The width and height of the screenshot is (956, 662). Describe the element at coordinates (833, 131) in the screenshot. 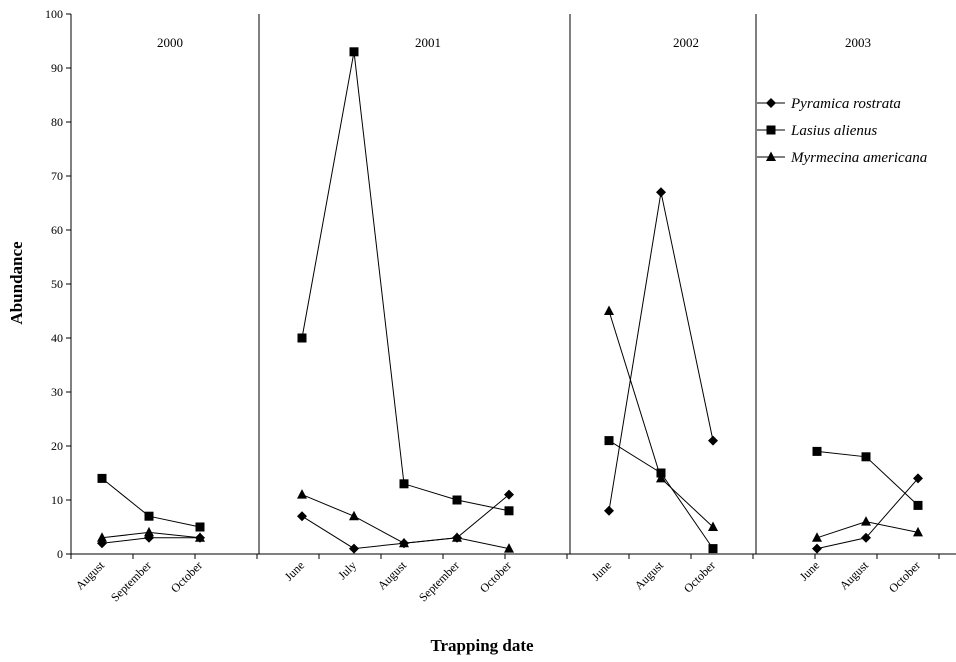

I see `legend-label-lasius-alienus: Lasius alienus` at that location.